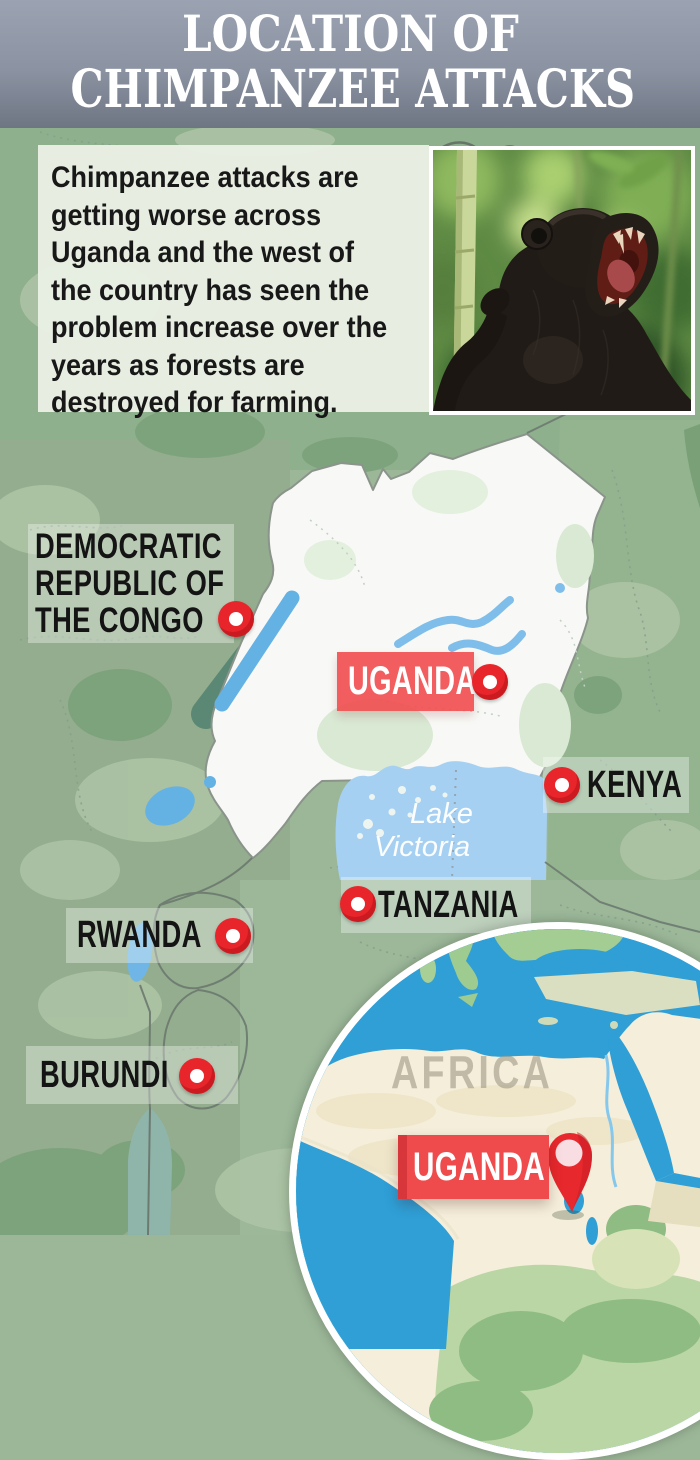 The image size is (700, 1460). I want to click on label-burundi: BURUNDI, so click(132, 1075).